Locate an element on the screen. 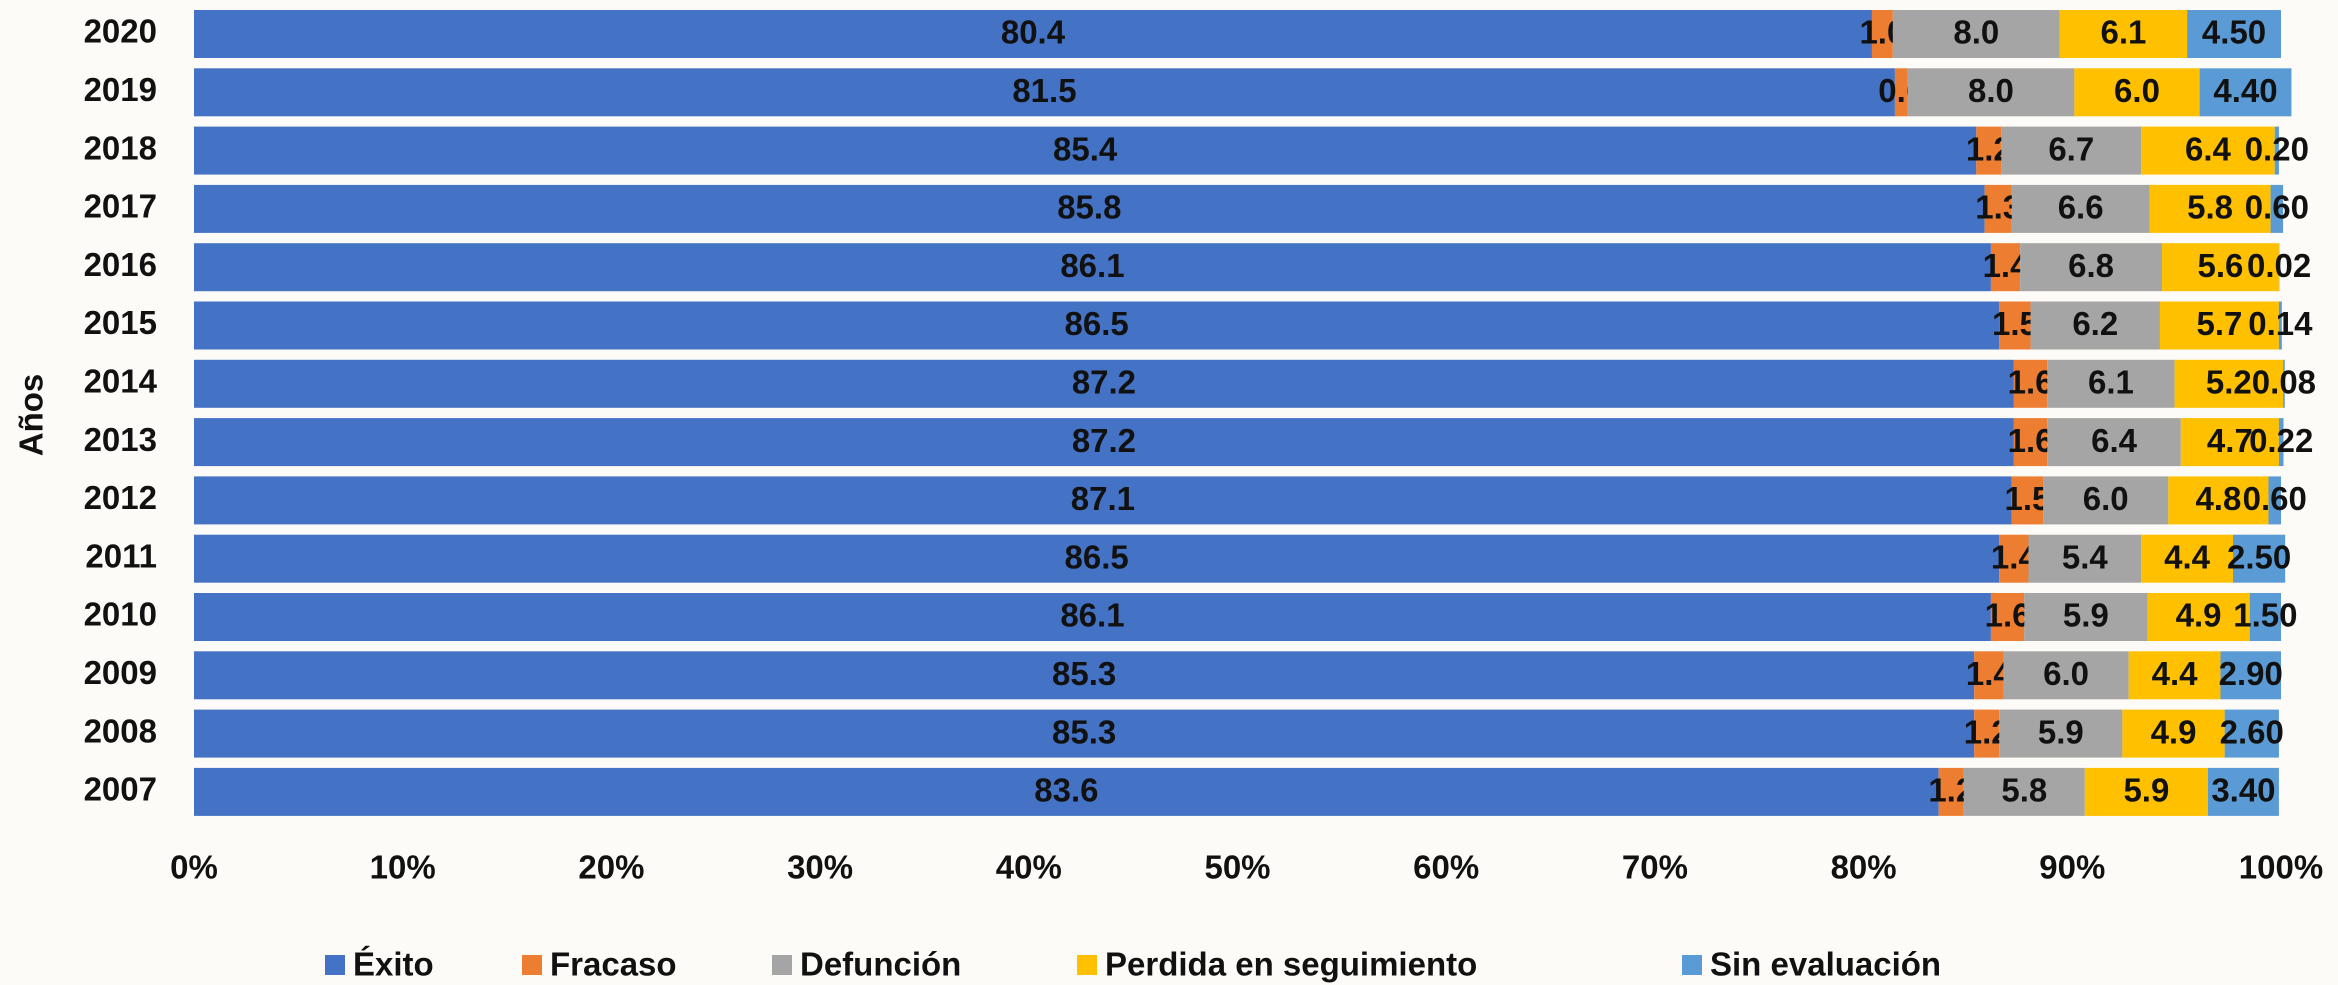  y-tick-label: 2012 is located at coordinates (120, 497).